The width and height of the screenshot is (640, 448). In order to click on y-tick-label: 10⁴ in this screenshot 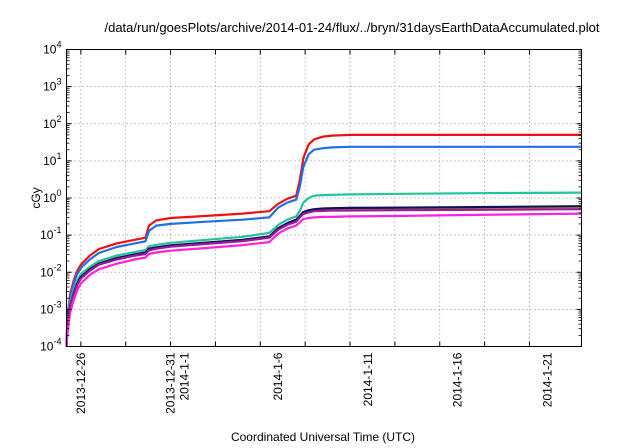, I will do `click(52, 48)`.